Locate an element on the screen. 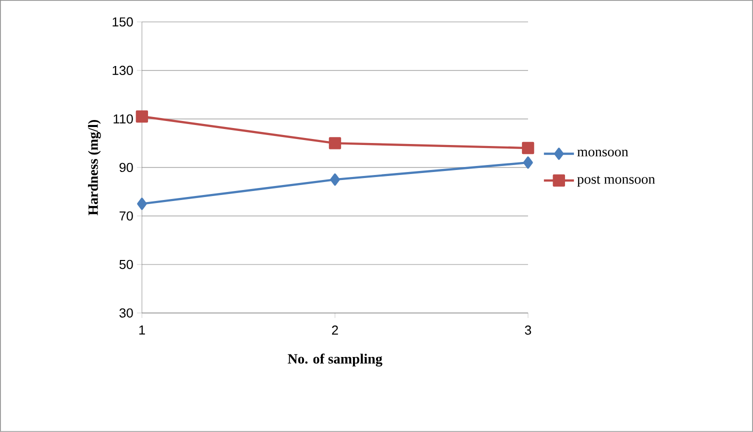 The height and width of the screenshot is (432, 753). y-tick-label: 50 is located at coordinates (126, 265).